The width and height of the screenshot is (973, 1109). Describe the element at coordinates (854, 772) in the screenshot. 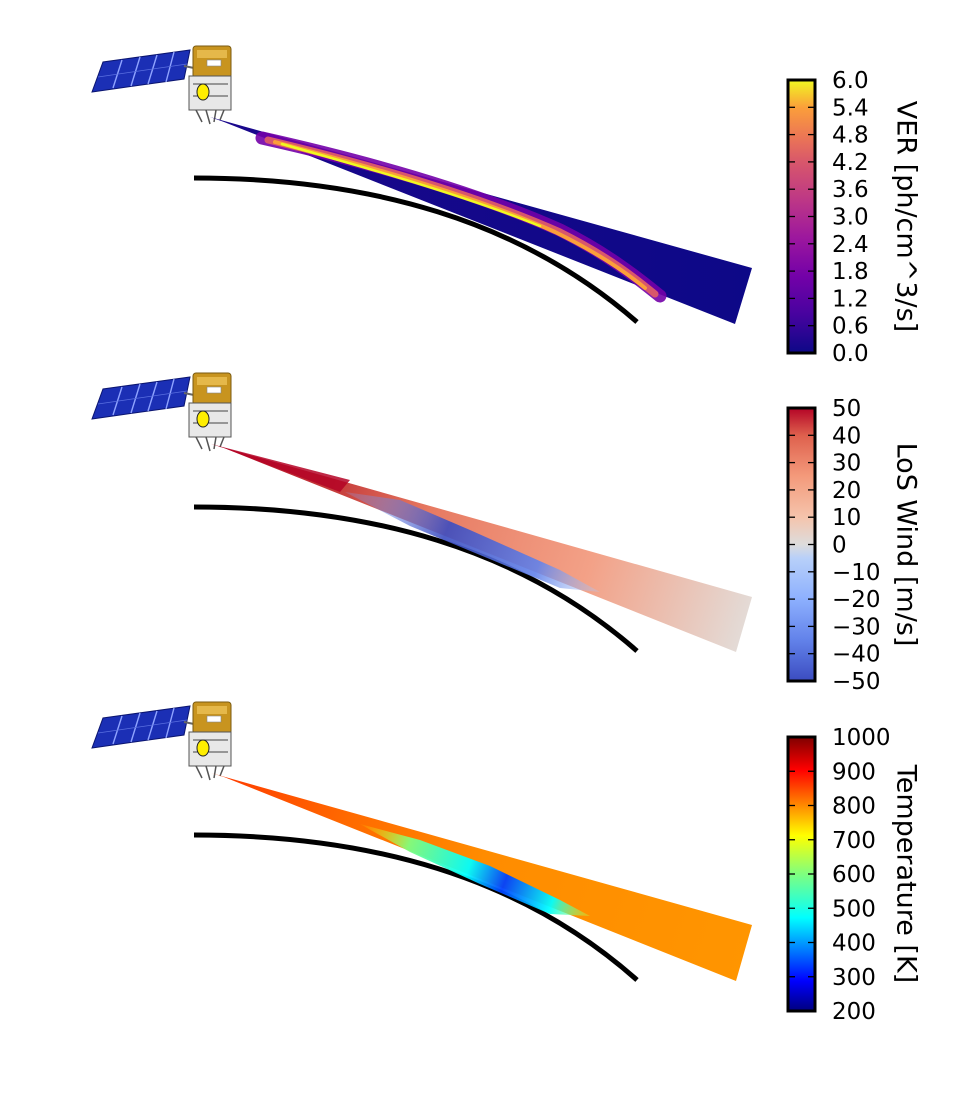

I see `colorbar-tick-label: 900` at that location.